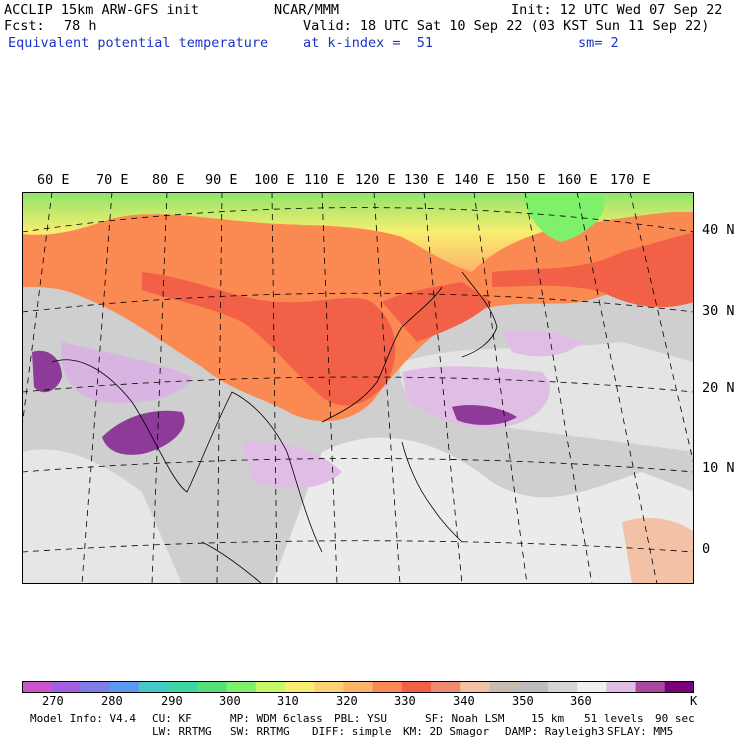 The image size is (740, 740). I want to click on field-name: Equivalent potential temperature, so click(138, 43).